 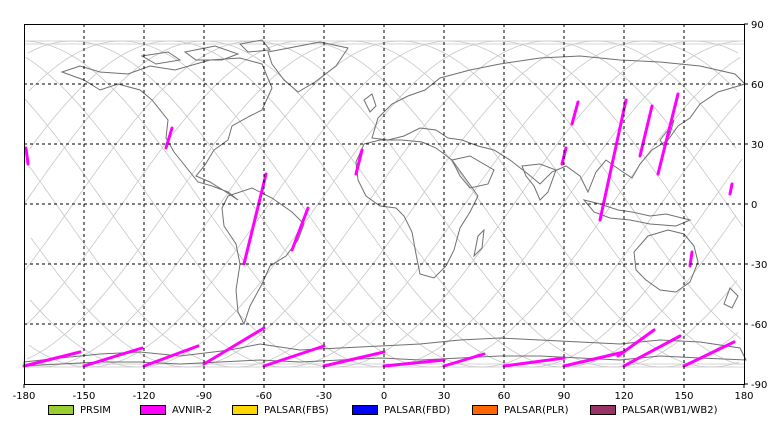 What do you see at coordinates (144, 395) in the screenshot?
I see `lon-tick-label: -120` at bounding box center [144, 395].